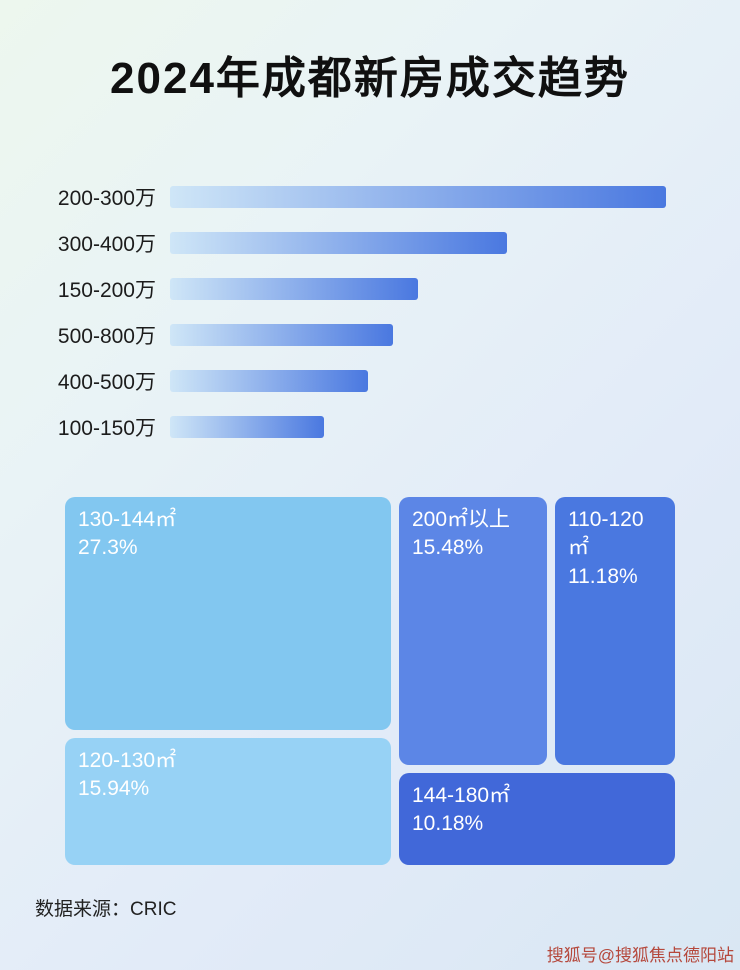 This screenshot has width=740, height=970. Describe the element at coordinates (106, 198) in the screenshot. I see `bar-category-label: 200-300万` at that location.